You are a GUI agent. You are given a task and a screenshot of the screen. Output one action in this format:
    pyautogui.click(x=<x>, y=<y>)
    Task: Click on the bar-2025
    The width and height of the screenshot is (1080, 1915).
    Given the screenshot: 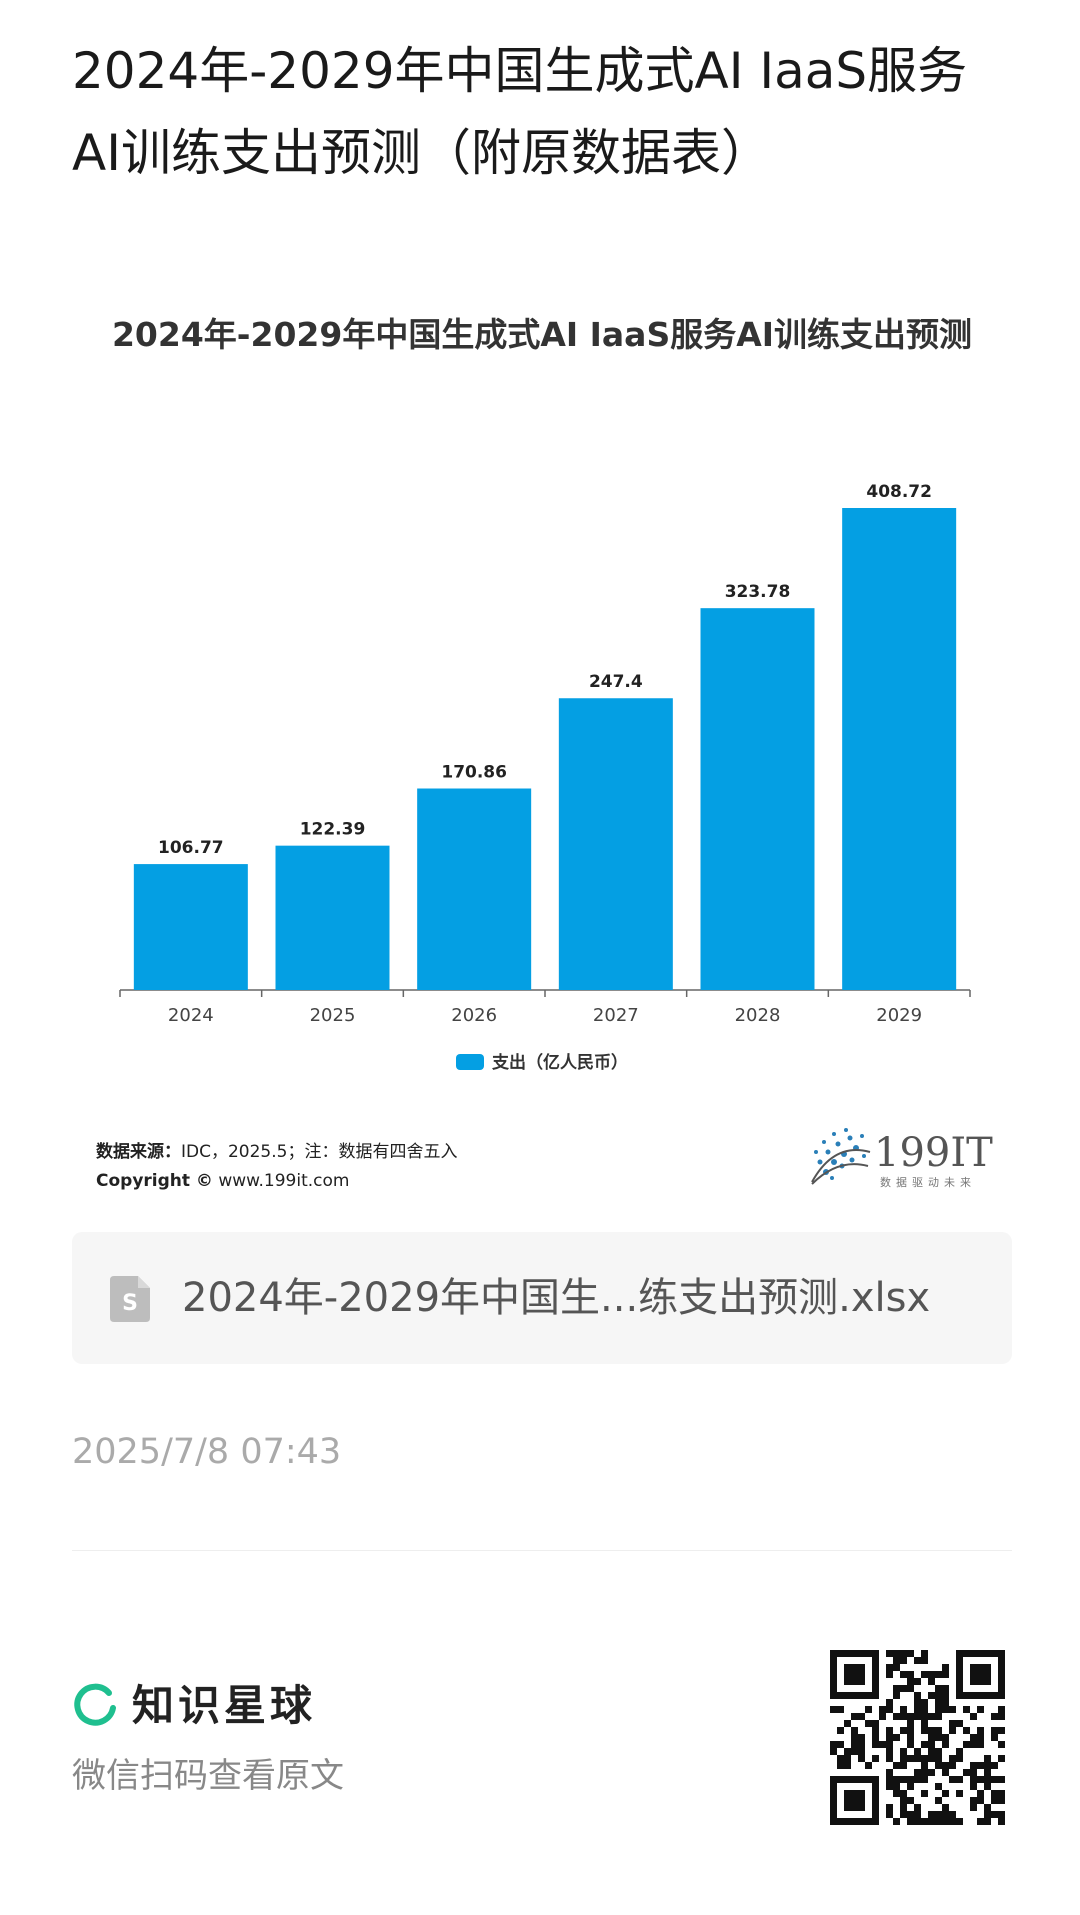 What is the action you would take?
    pyautogui.click(x=332, y=917)
    